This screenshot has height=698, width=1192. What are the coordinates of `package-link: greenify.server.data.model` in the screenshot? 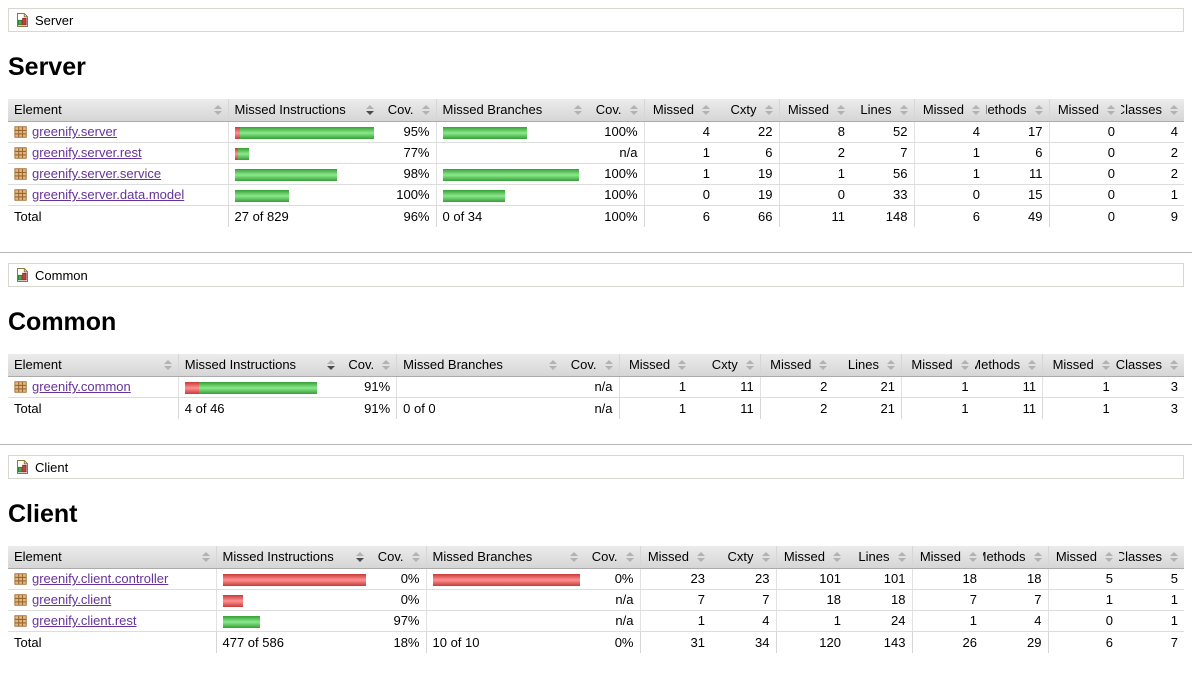 It's located at (108, 194).